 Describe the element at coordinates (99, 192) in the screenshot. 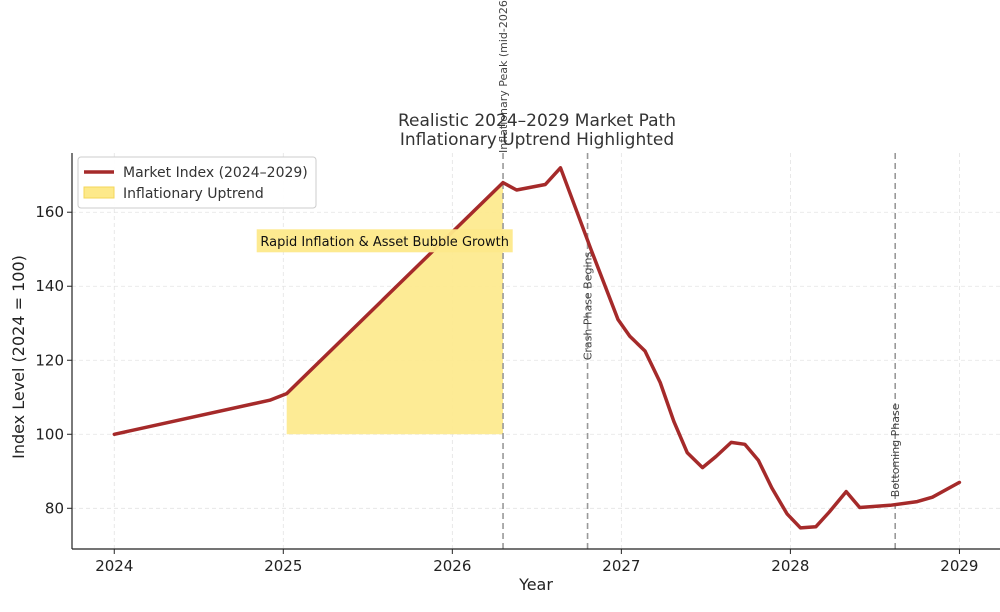

I see `legend-fill-swatch` at that location.